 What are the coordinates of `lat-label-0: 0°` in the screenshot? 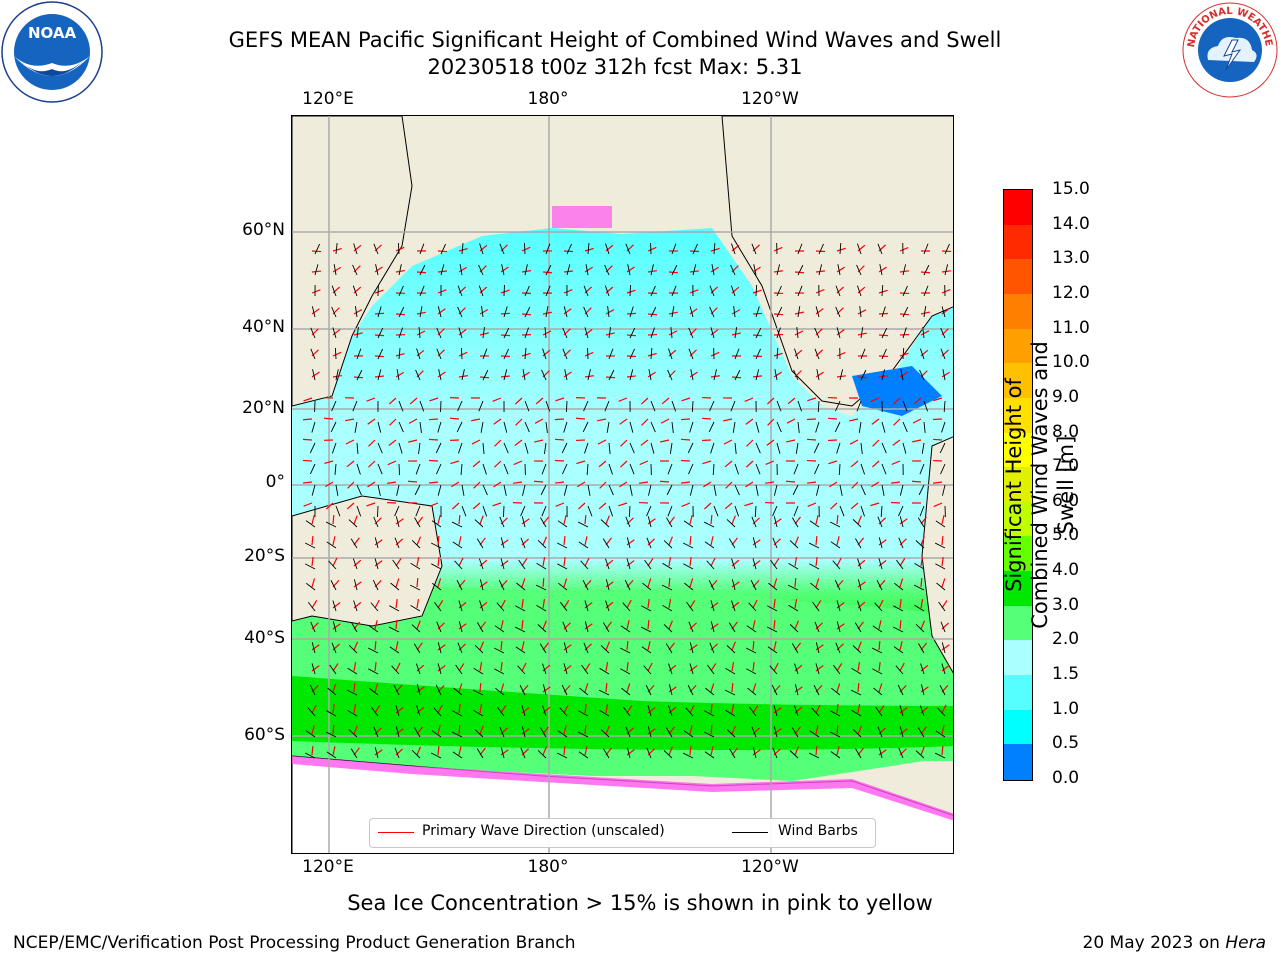 It's located at (275, 482).